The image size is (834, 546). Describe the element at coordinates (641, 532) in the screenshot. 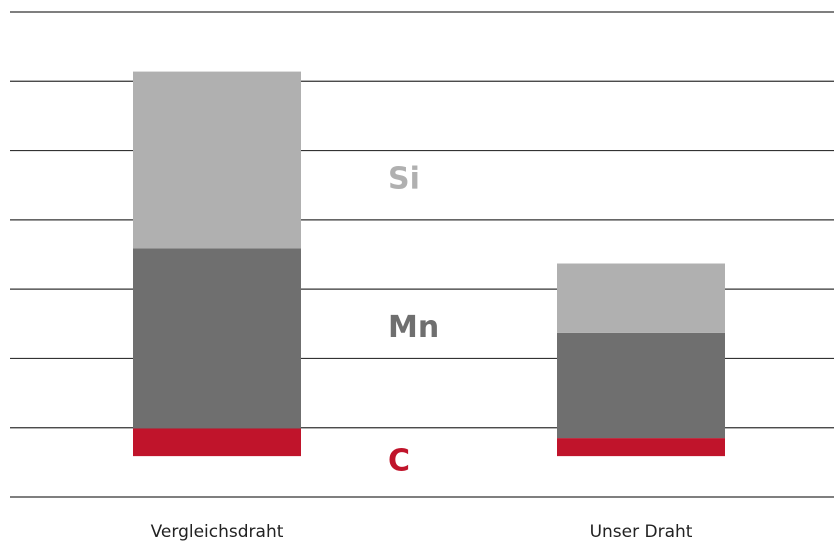

I see `x-tick-label: Unser Draht` at that location.